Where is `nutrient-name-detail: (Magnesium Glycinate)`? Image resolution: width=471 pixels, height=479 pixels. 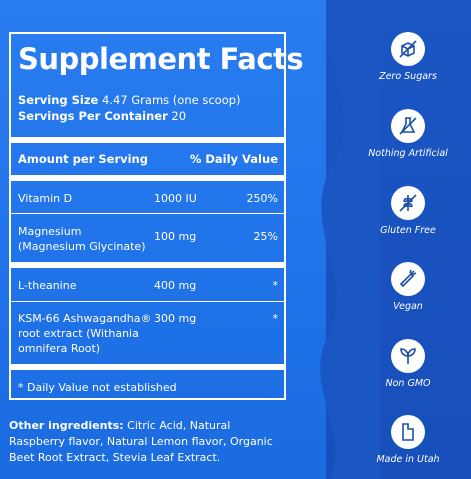
nutrient-name-detail: (Magnesium Glycinate) is located at coordinates (82, 246).